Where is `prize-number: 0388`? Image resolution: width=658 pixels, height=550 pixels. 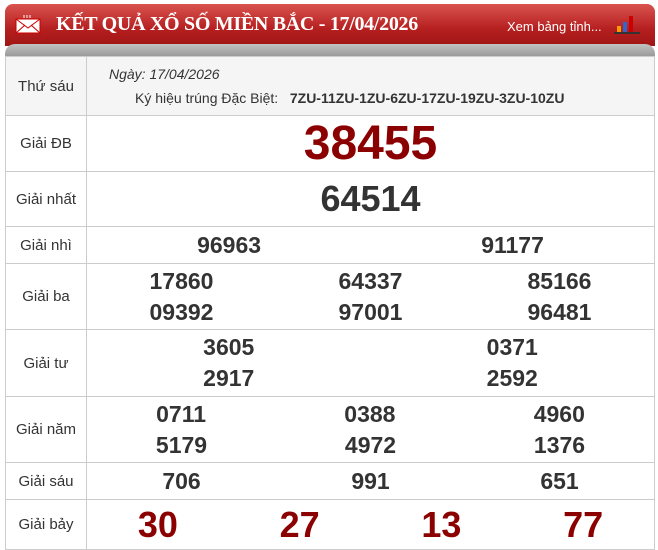
prize-number: 0388 is located at coordinates (370, 413).